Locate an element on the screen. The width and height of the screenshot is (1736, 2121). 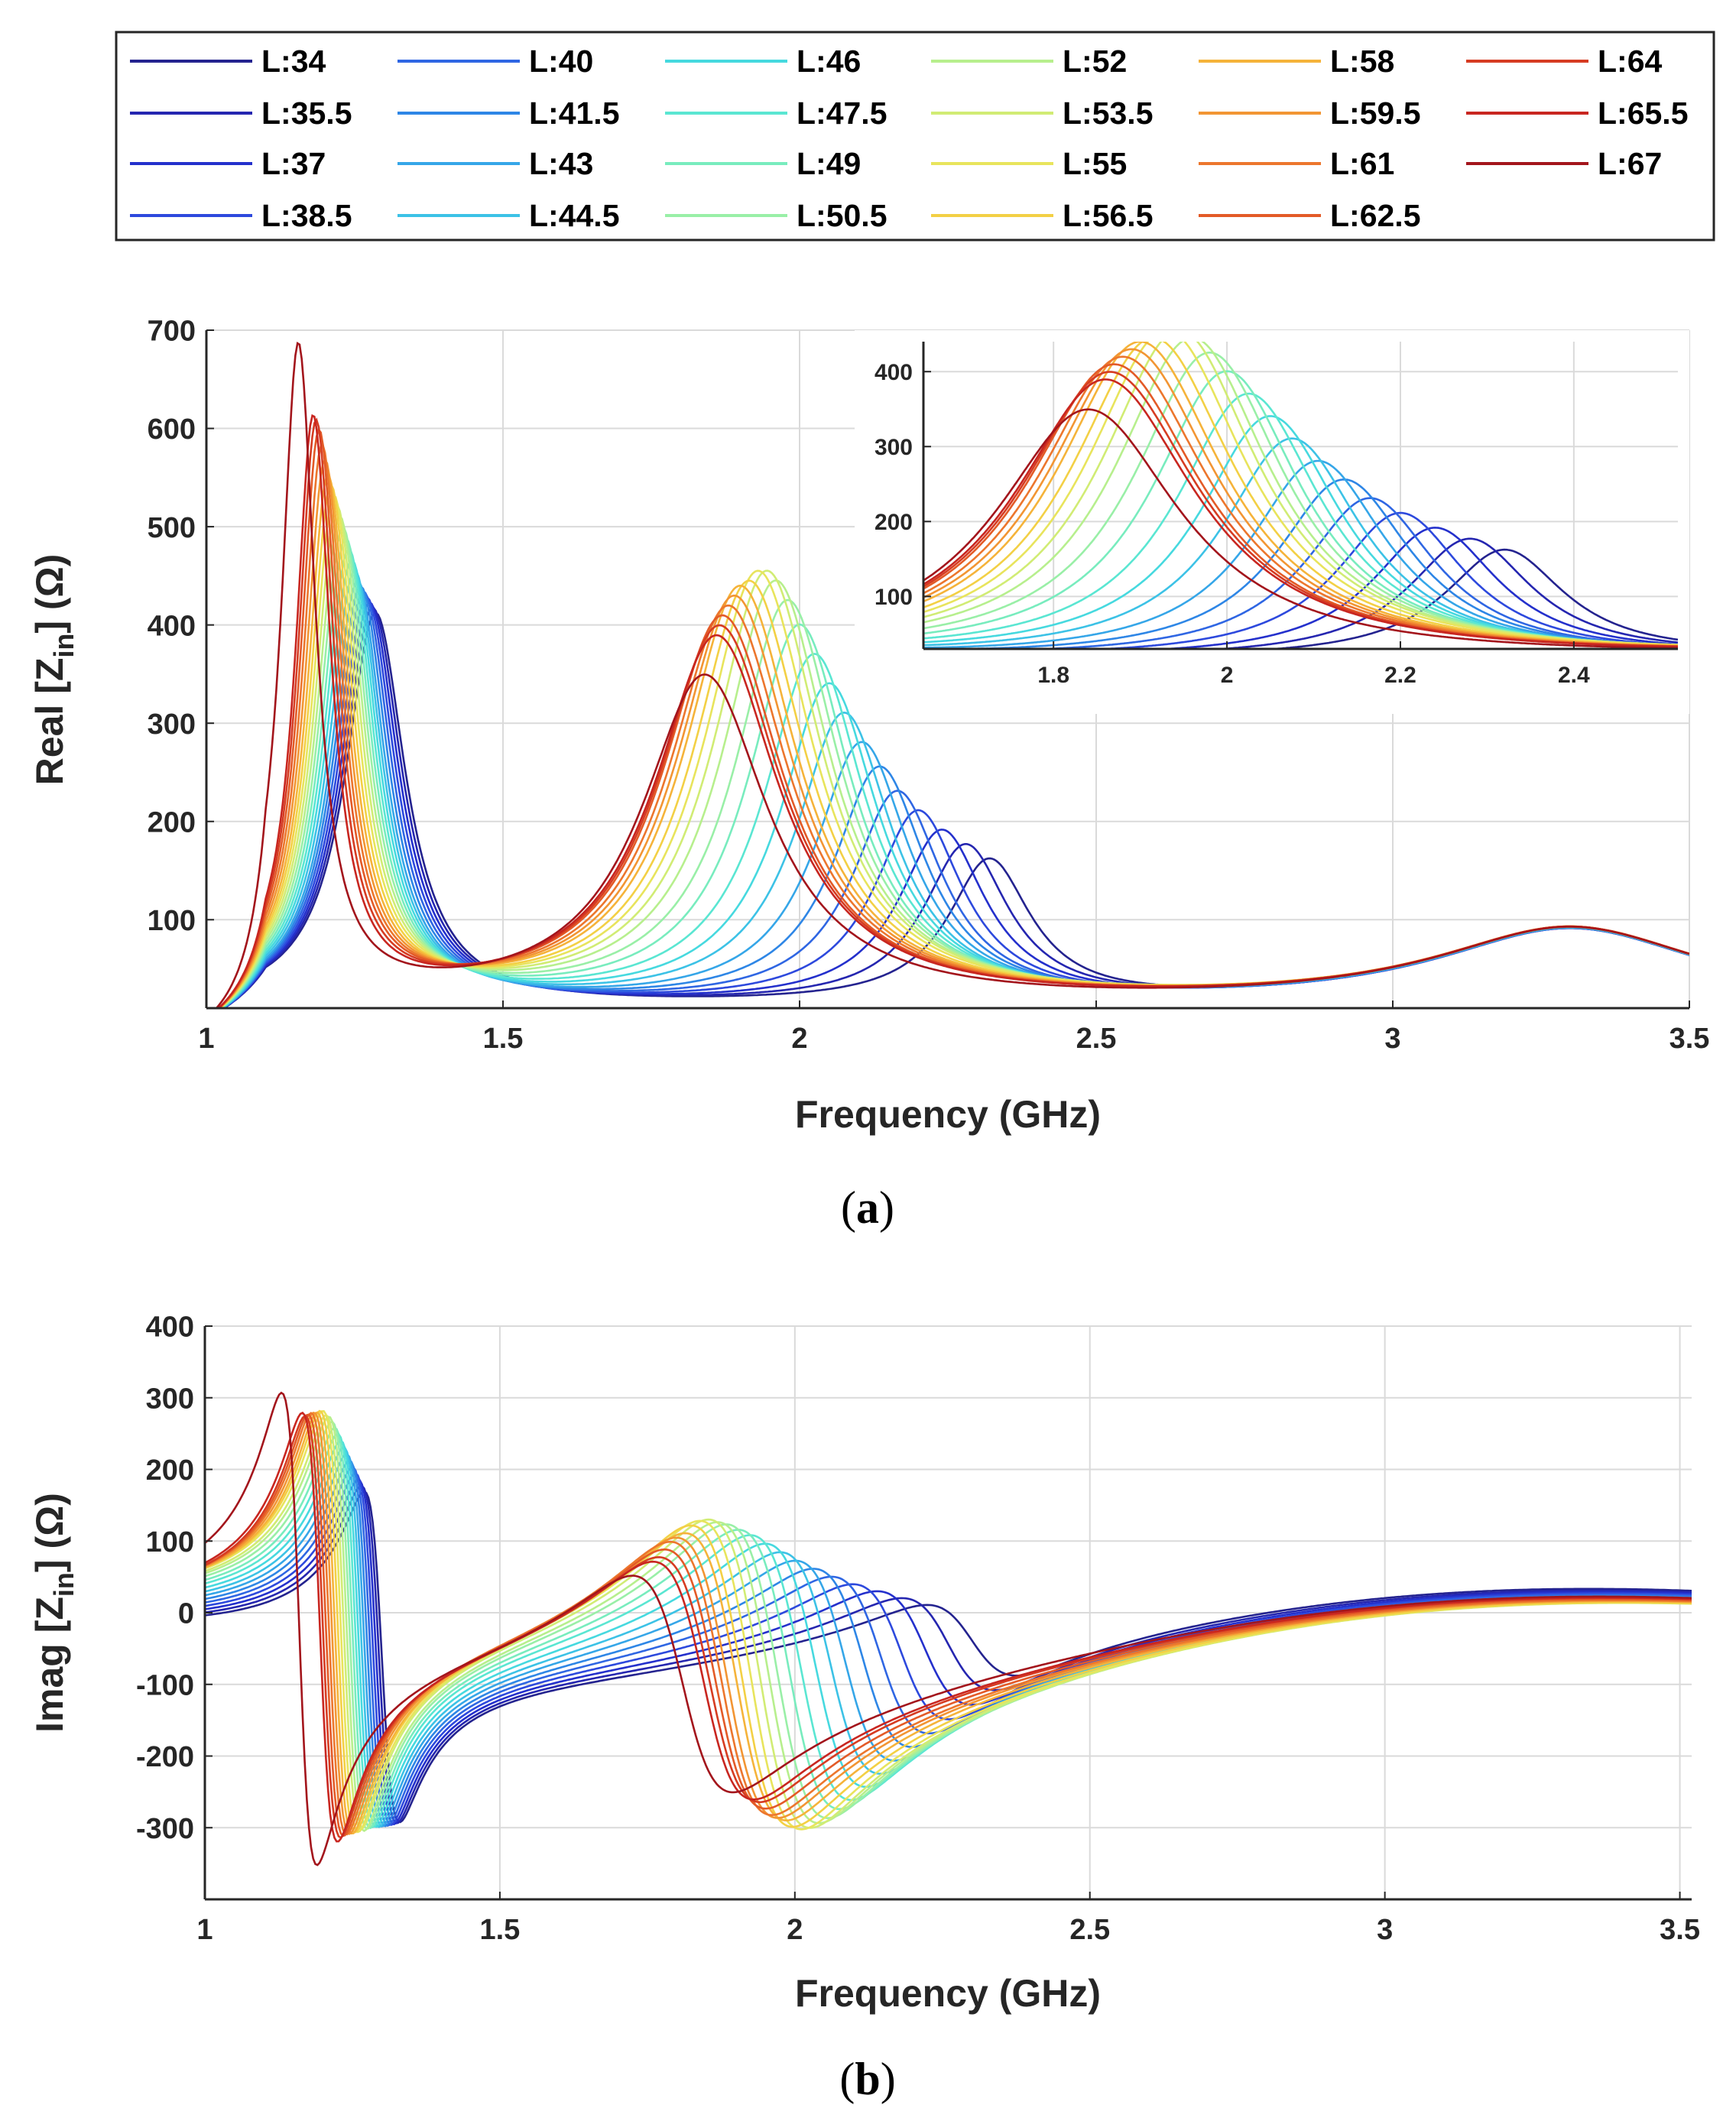
y-tick-label: -300 is located at coordinates (165, 1829).